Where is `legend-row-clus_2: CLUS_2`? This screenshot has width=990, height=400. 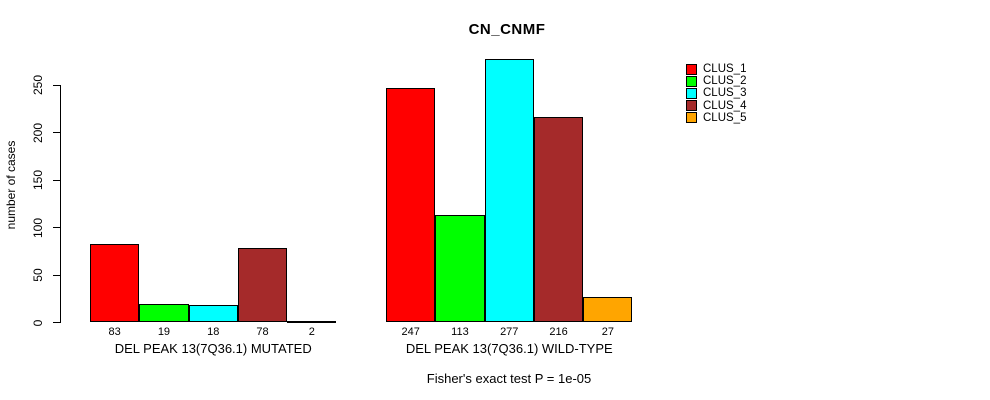
legend-row-clus_2: CLUS_2 is located at coordinates (716, 81).